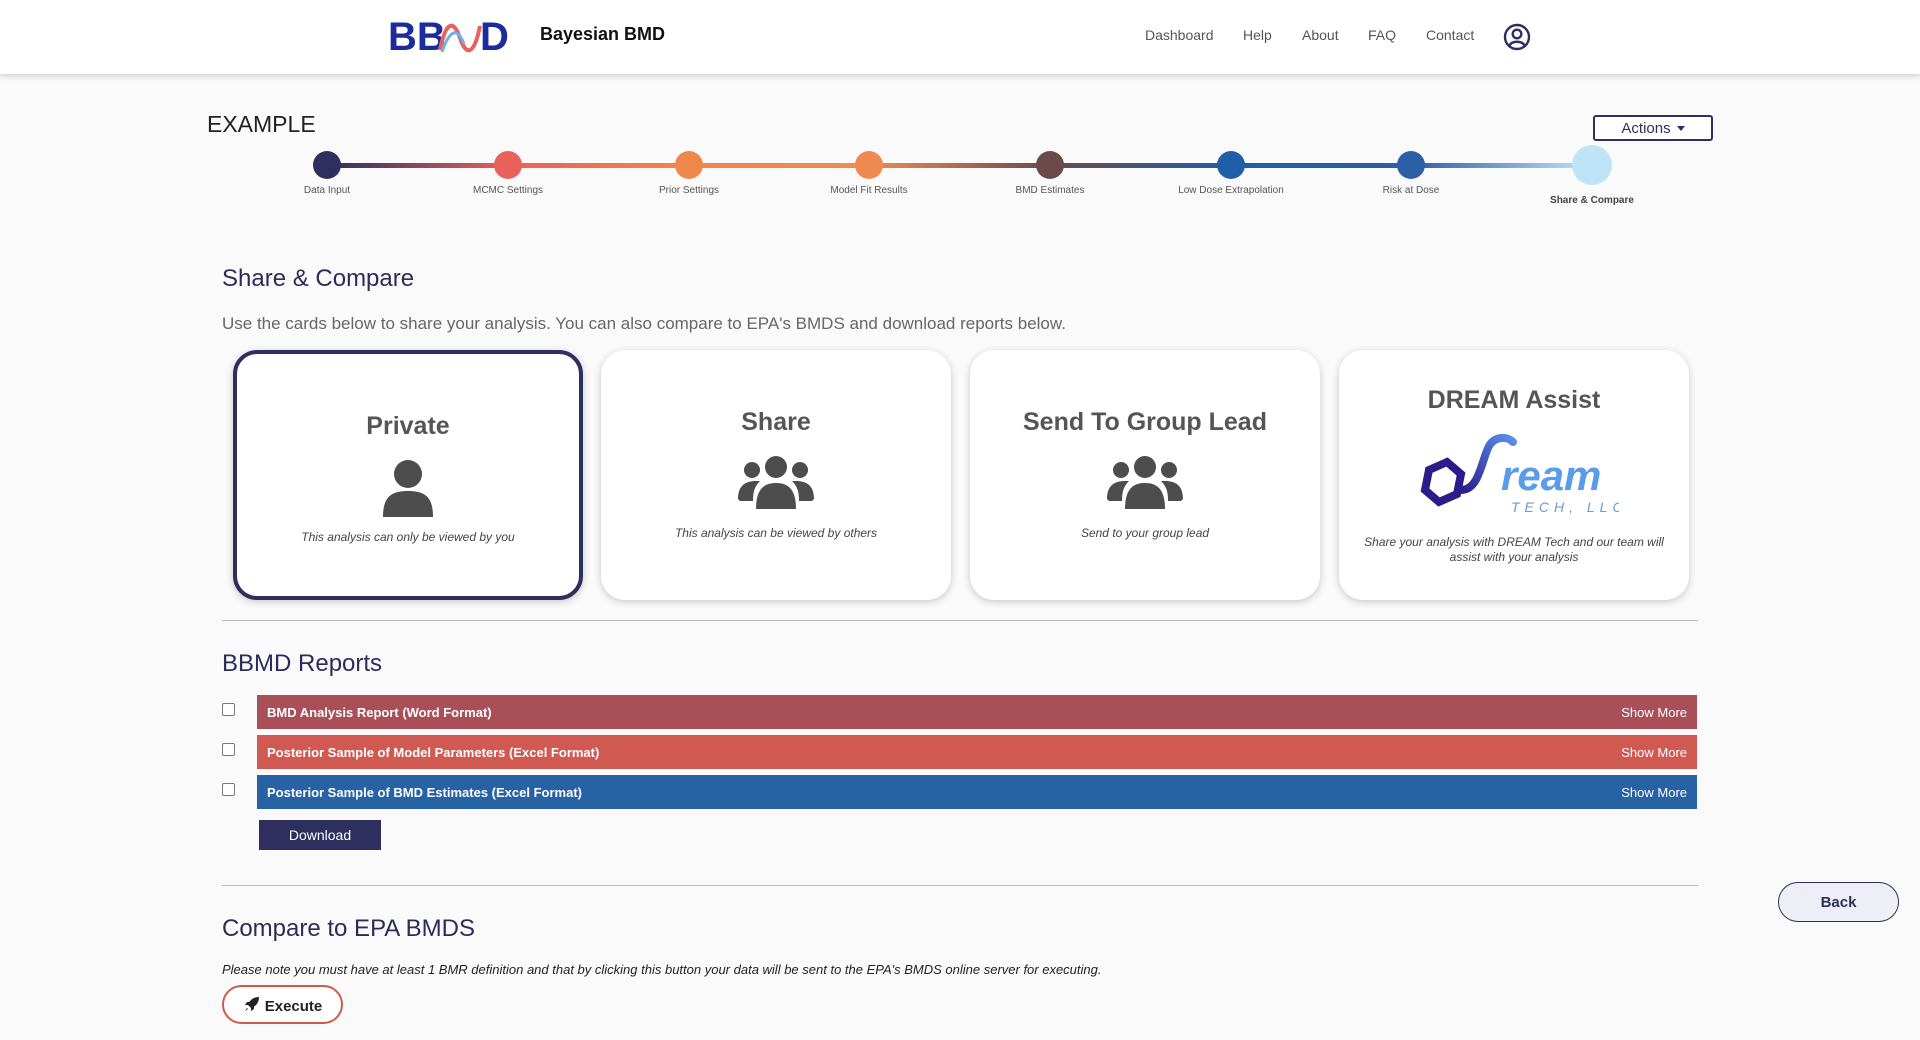 The height and width of the screenshot is (1040, 1920). Describe the element at coordinates (507, 190) in the screenshot. I see `step-label: MCMC Settings` at that location.